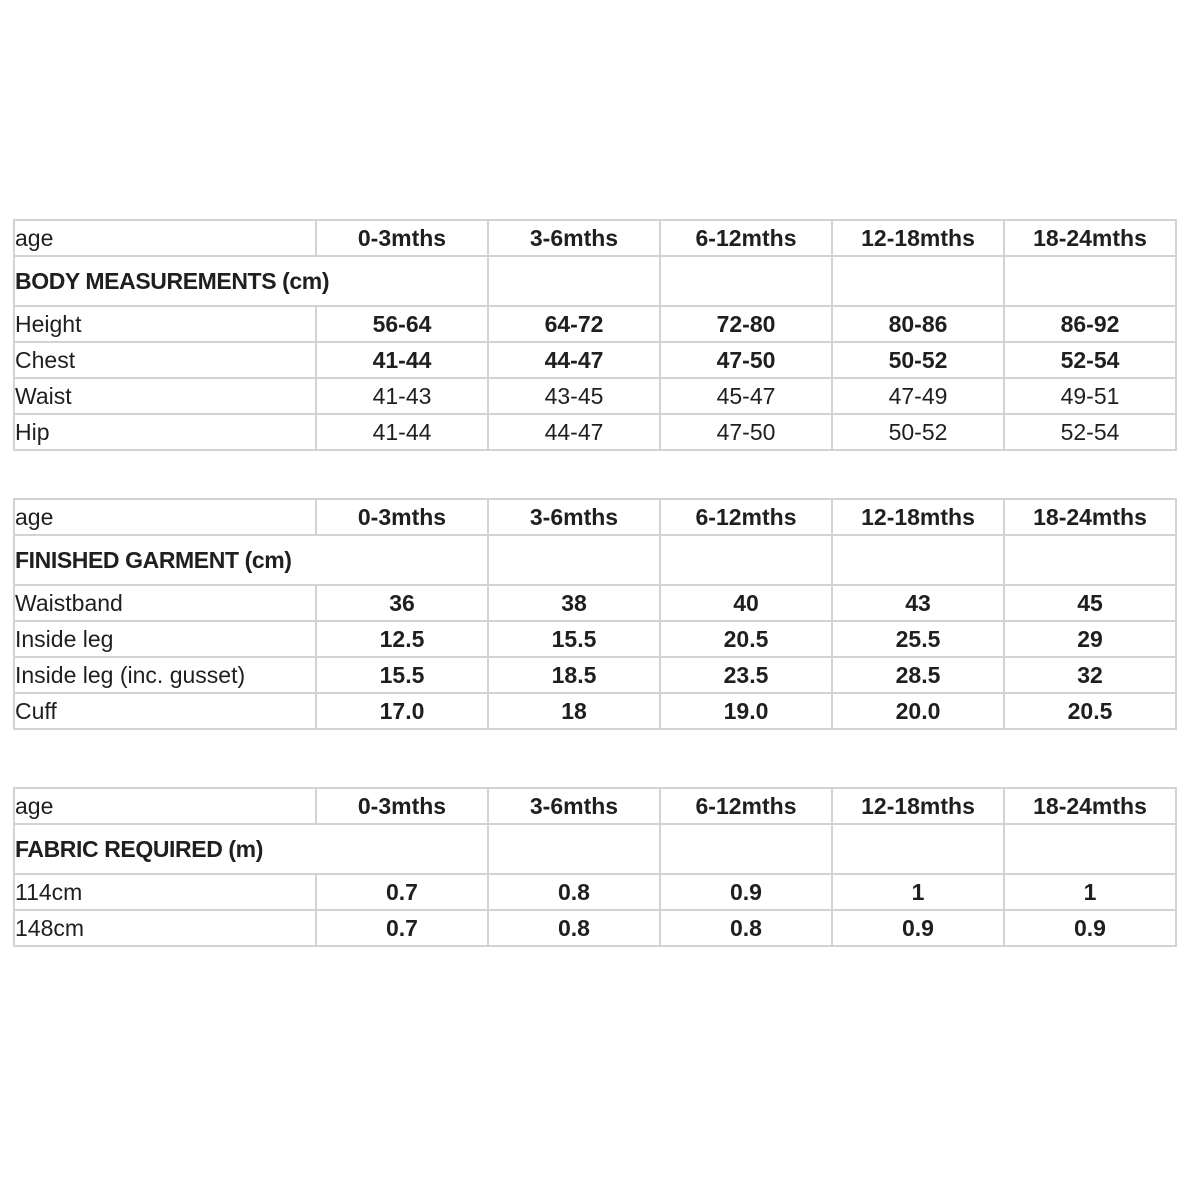  I want to click on size-value: 18.5, so click(574, 675).